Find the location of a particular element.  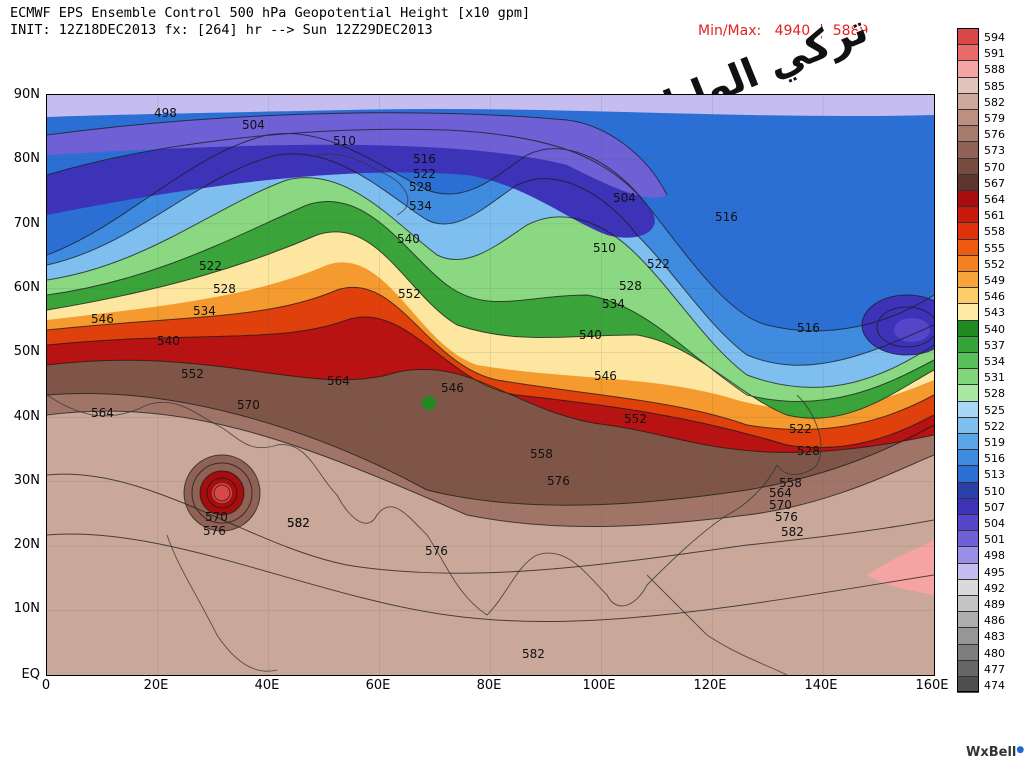

pacific-high is located at coordinates (900, 567).